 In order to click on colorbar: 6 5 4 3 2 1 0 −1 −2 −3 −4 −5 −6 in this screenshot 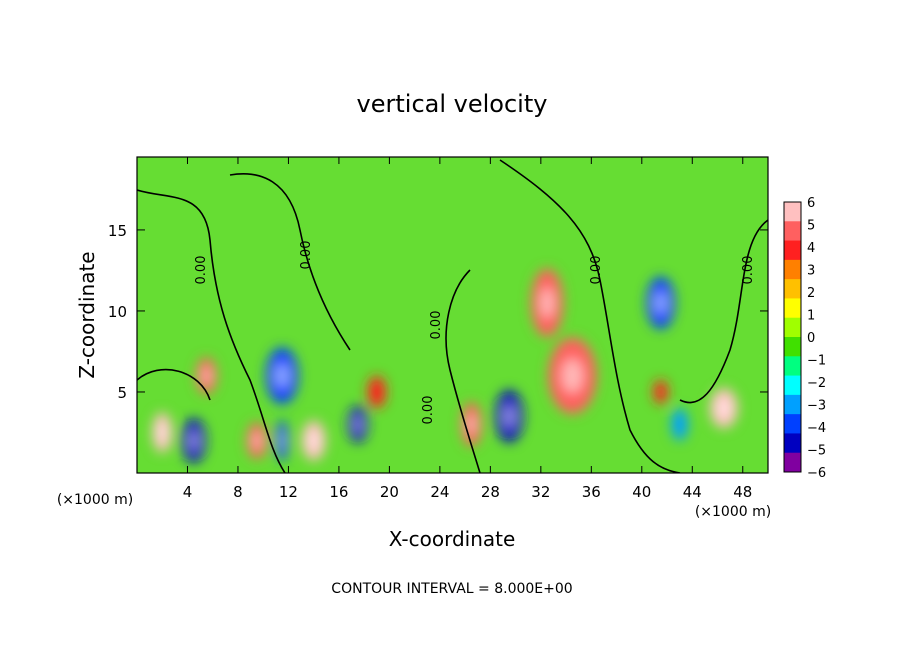, I will do `click(804, 338)`.